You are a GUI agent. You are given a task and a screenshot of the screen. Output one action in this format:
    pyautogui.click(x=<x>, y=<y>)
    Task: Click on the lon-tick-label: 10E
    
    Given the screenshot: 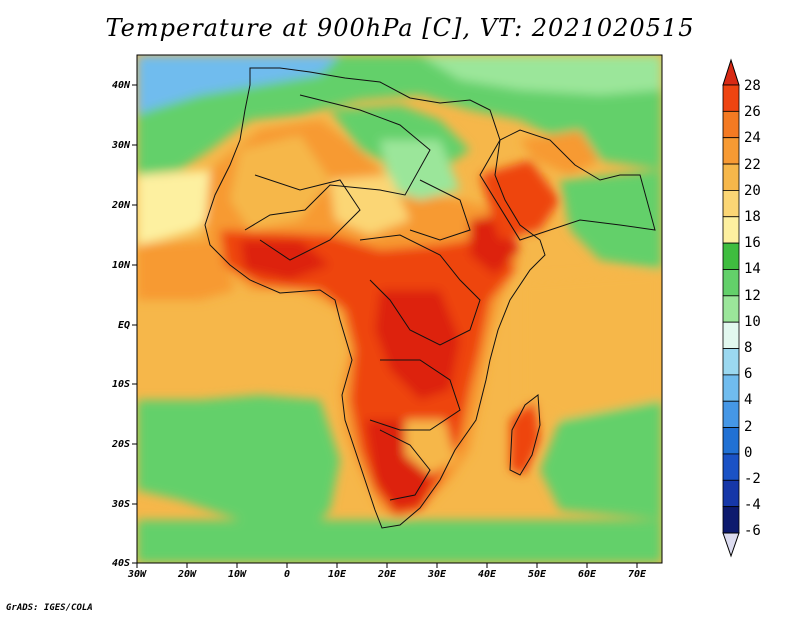 What is the action you would take?
    pyautogui.click(x=337, y=574)
    